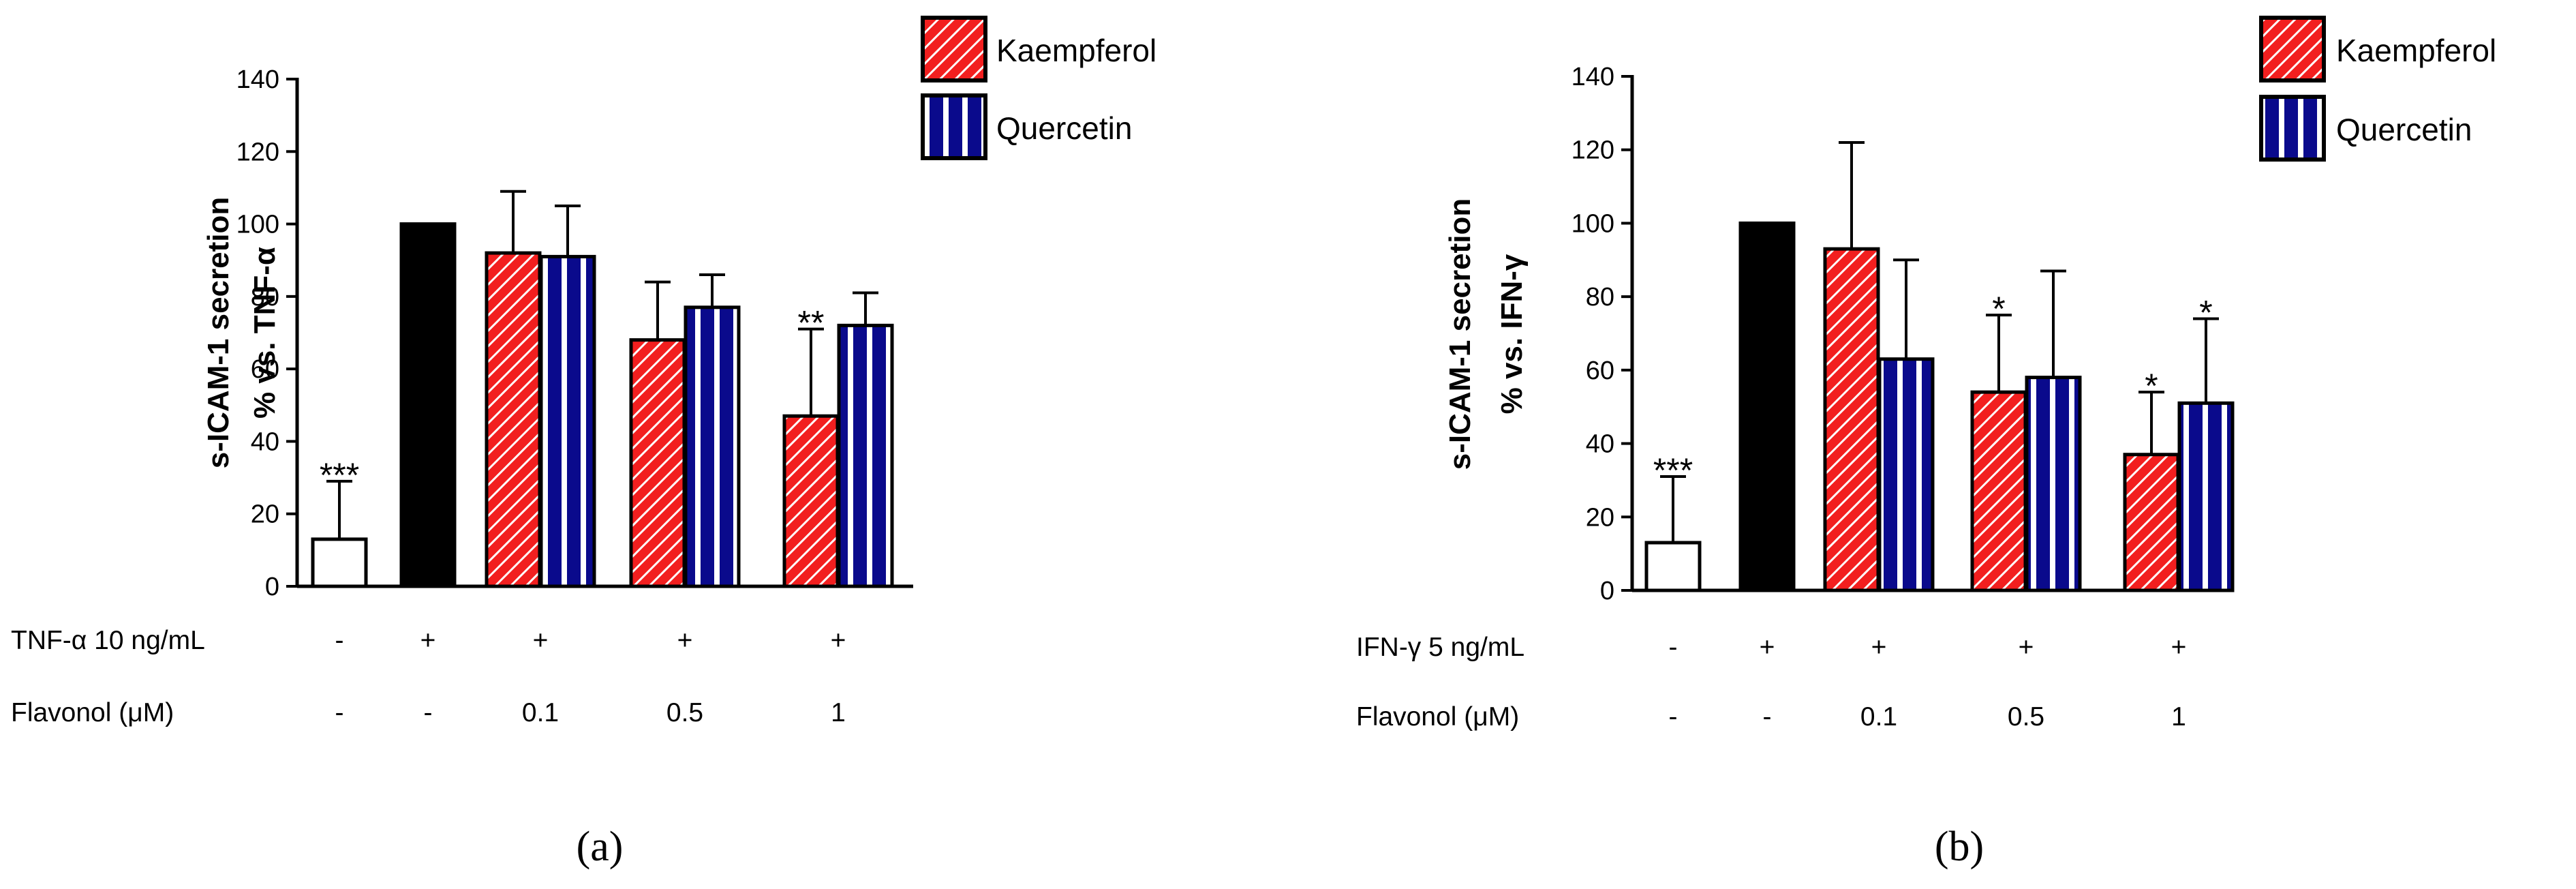  I want to click on y-axis-label-line2: % vs. IFN-γ, so click(1512, 334).